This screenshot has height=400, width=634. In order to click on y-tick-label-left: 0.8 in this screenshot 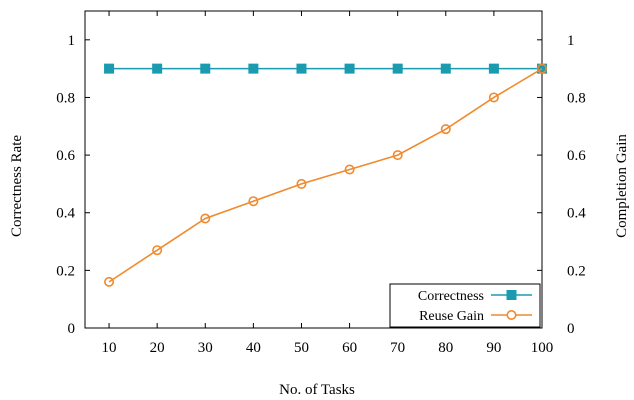, I will do `click(65, 98)`.